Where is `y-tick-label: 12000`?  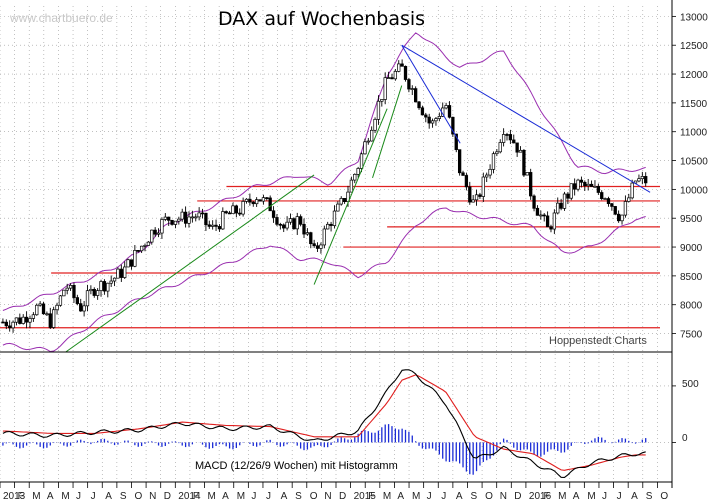 y-tick-label: 12000 is located at coordinates (694, 75).